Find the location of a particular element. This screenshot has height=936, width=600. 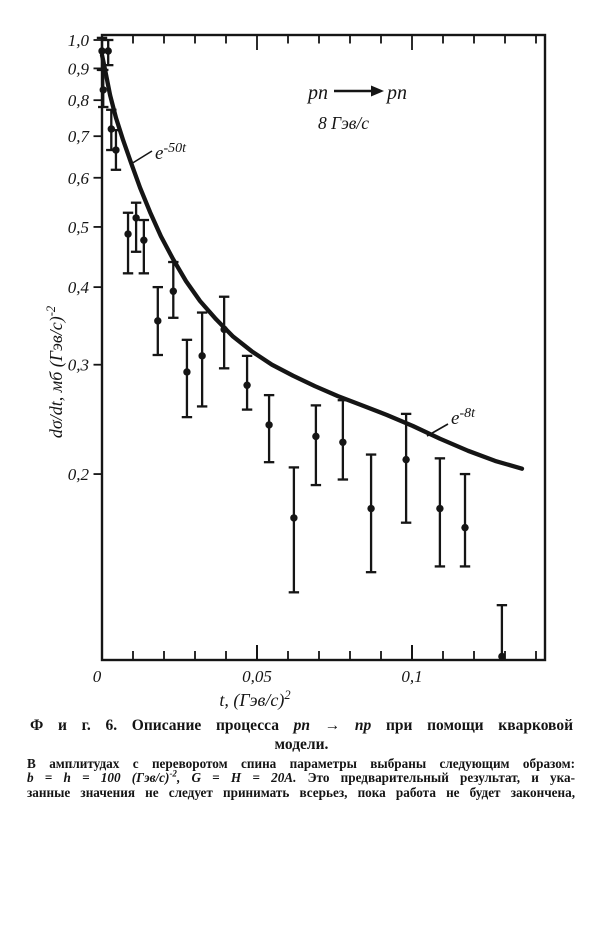

y-tick-label: 0,7 is located at coordinates (79, 136).